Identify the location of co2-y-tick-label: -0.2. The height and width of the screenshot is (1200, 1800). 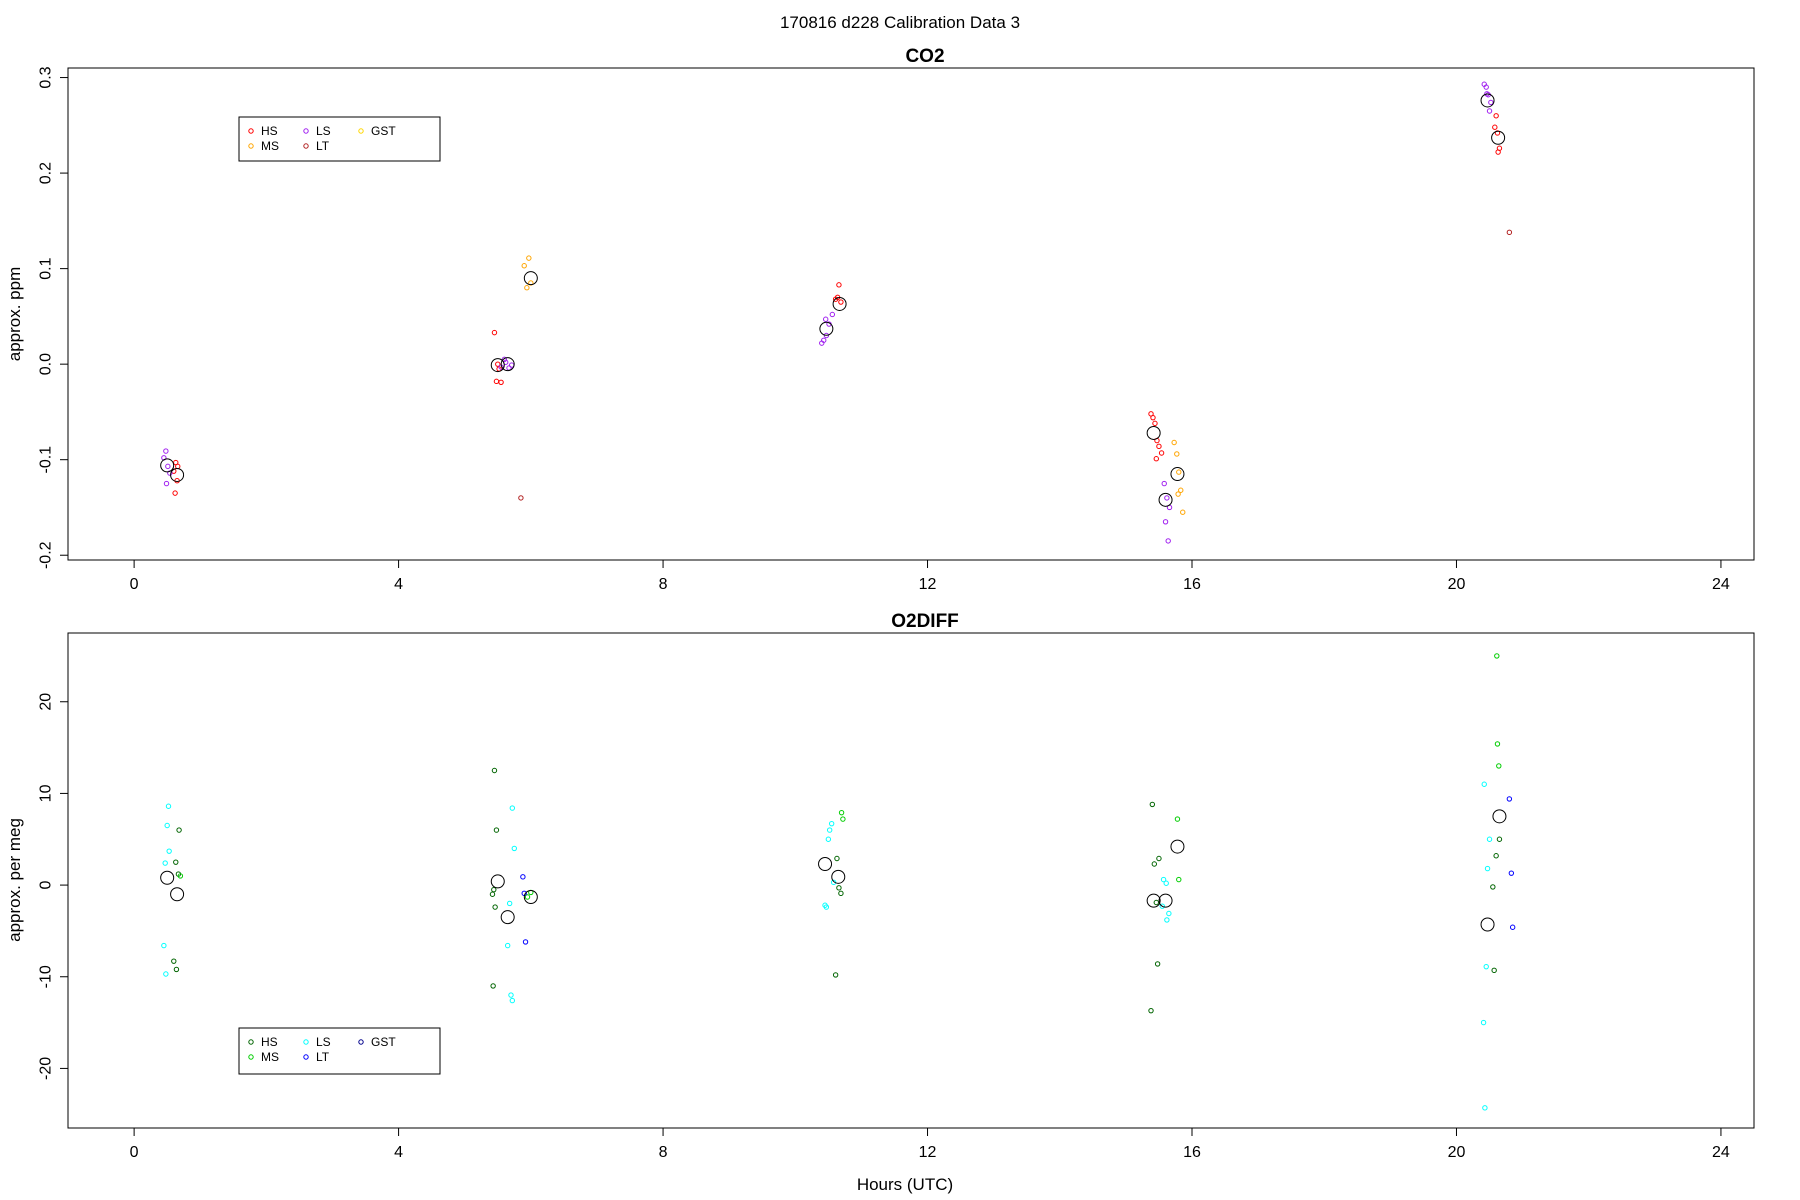
(46, 555).